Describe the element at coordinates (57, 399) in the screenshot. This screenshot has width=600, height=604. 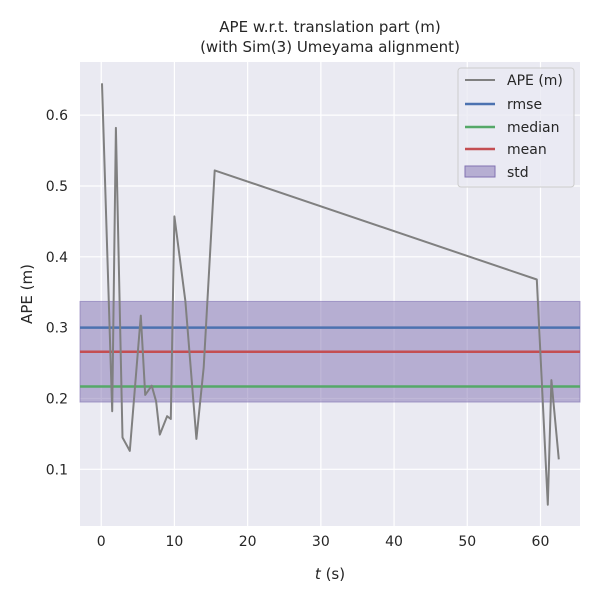
I see `y-tick-label: 0.2` at that location.